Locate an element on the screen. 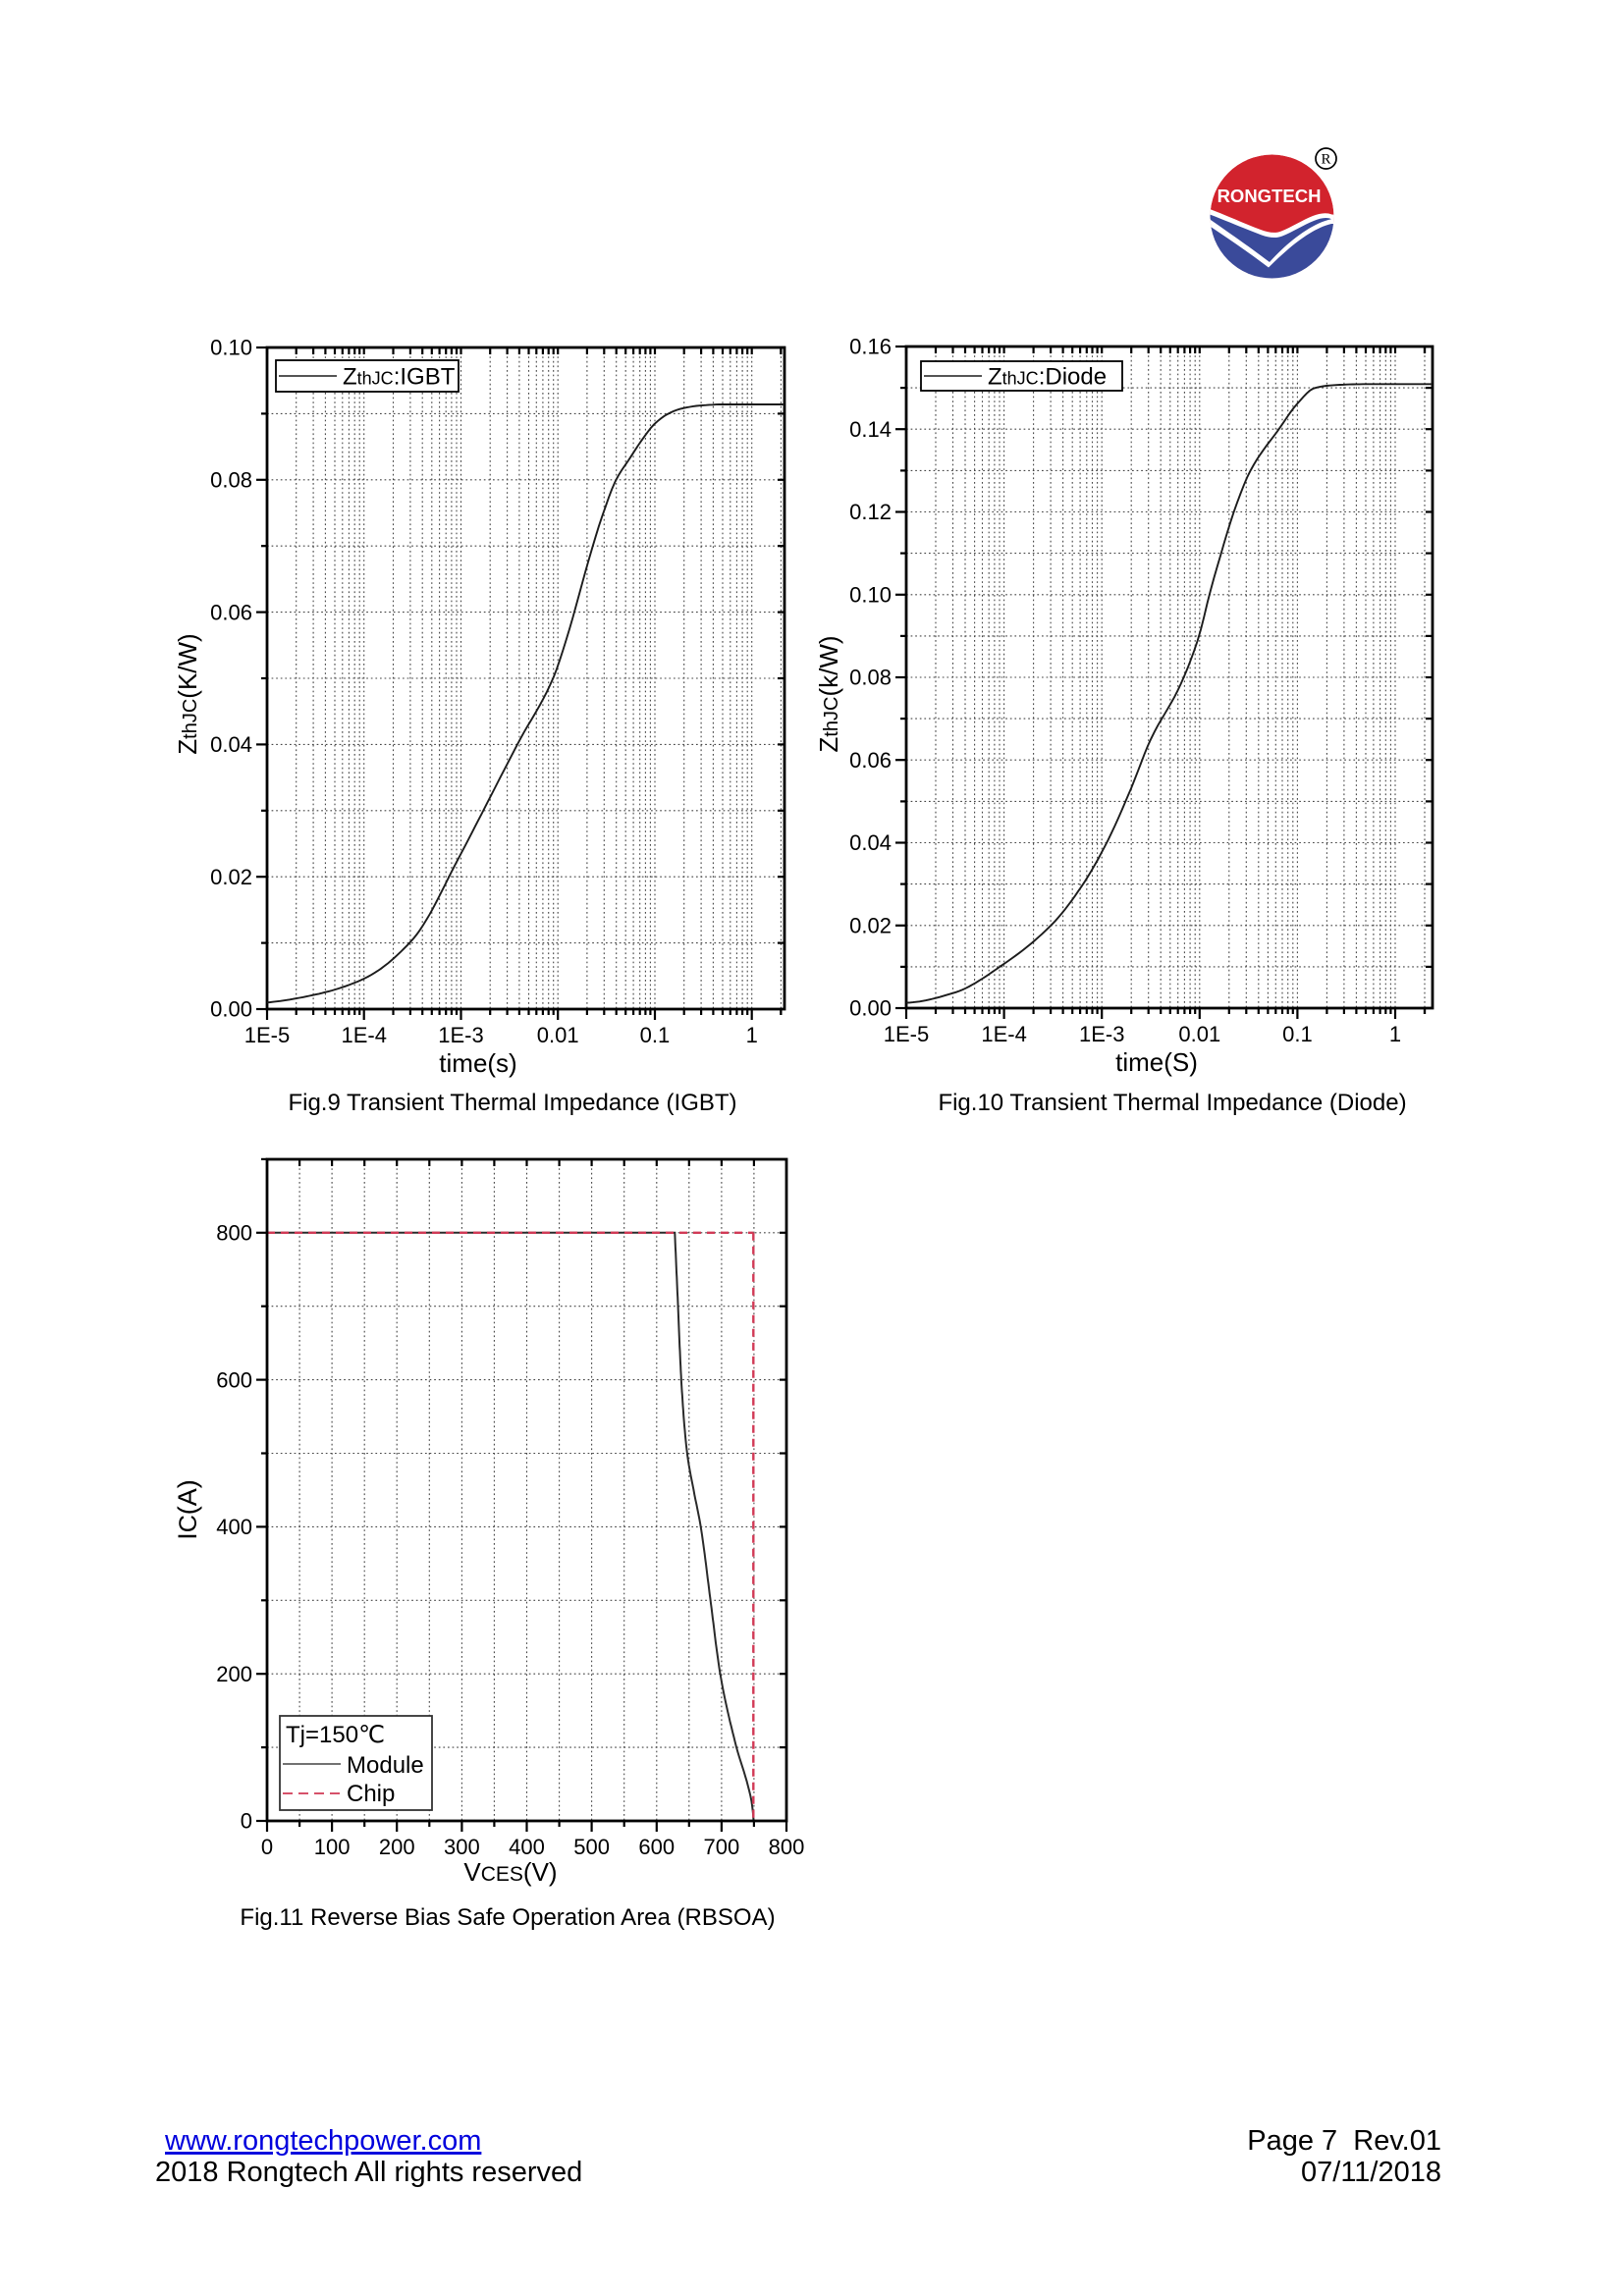 Image resolution: width=1623 pixels, height=2296 pixels. svg-text: ZthJC(K/W) is located at coordinates (187, 693).